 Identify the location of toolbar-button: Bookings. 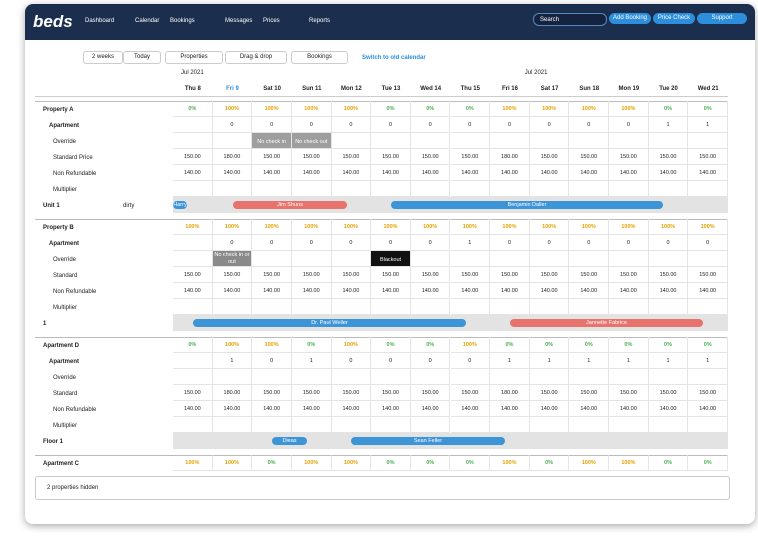
(319, 57).